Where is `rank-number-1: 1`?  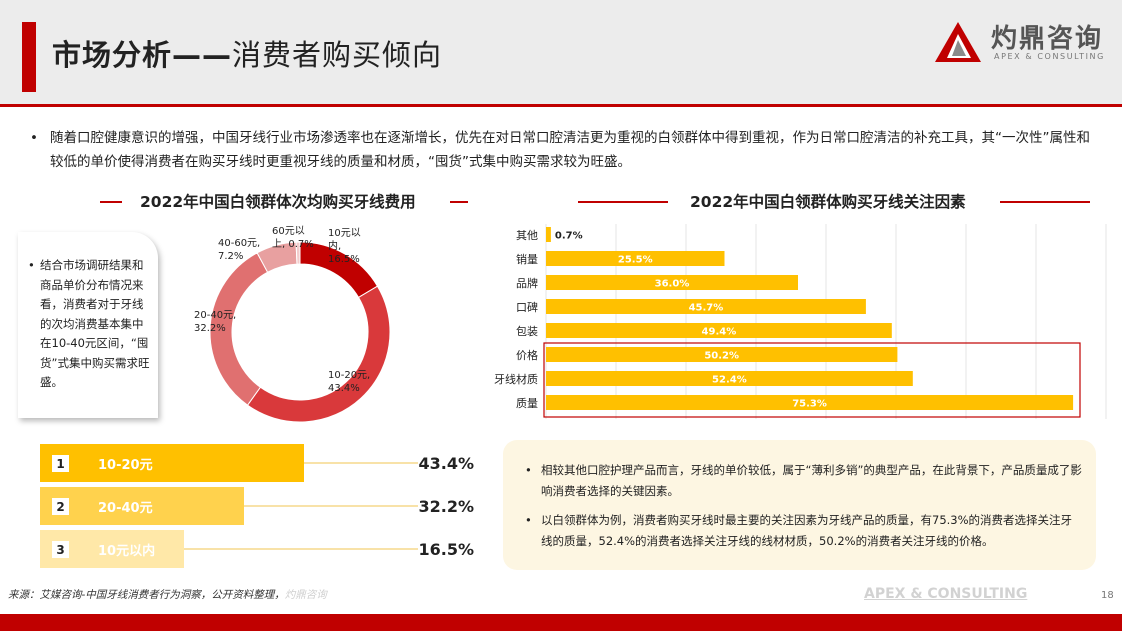 rank-number-1: 1 is located at coordinates (60, 464).